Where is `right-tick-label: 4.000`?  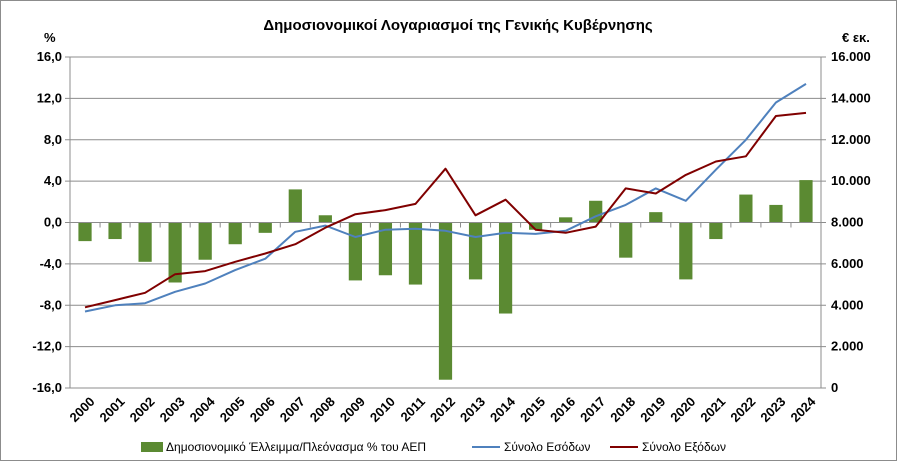
right-tick-label: 4.000 is located at coordinates (847, 304).